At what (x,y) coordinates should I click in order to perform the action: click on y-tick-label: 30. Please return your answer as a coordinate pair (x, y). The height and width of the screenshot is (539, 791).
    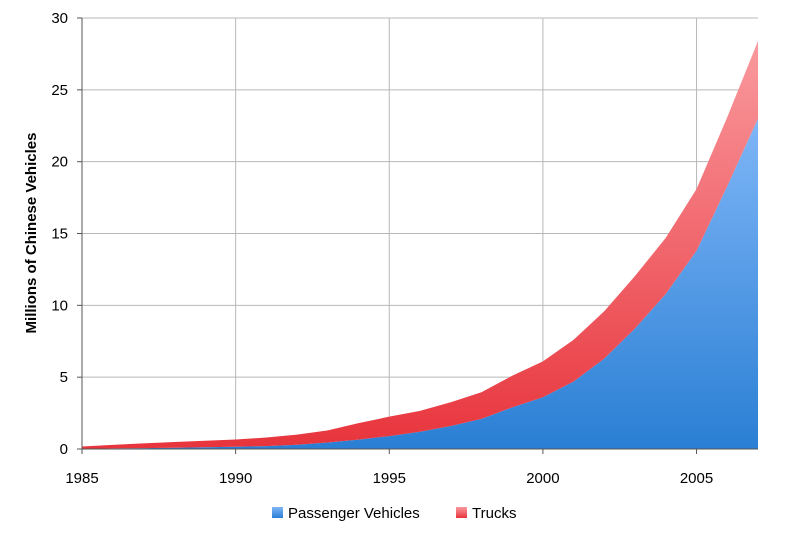
    Looking at the image, I should click on (59, 18).